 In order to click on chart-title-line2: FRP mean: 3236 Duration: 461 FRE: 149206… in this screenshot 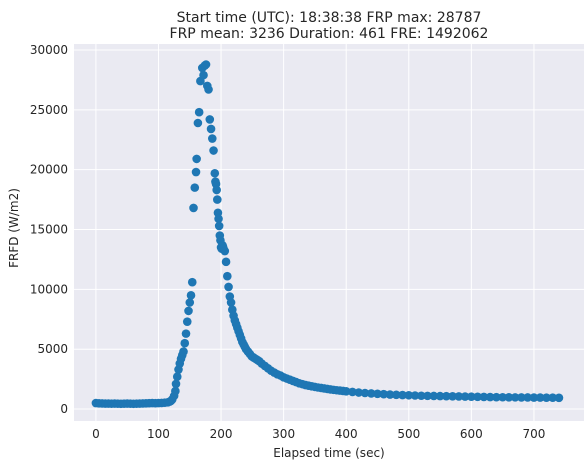, I will do `click(329, 34)`.